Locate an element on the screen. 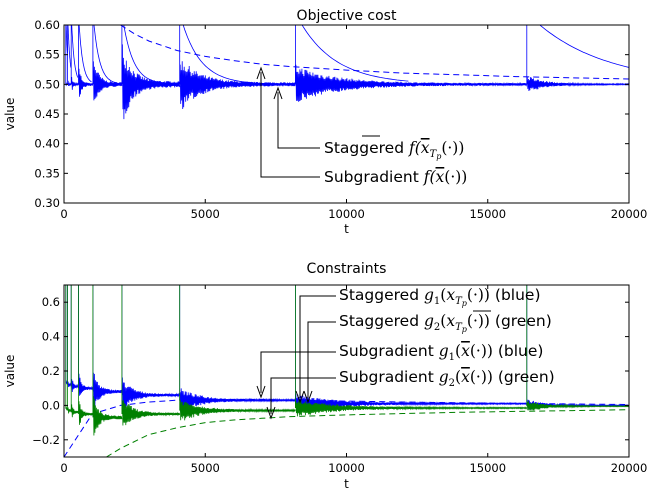 The height and width of the screenshot is (491, 652). annotation-subgradient: Subgradient f(x(·)) is located at coordinates (361, 126).